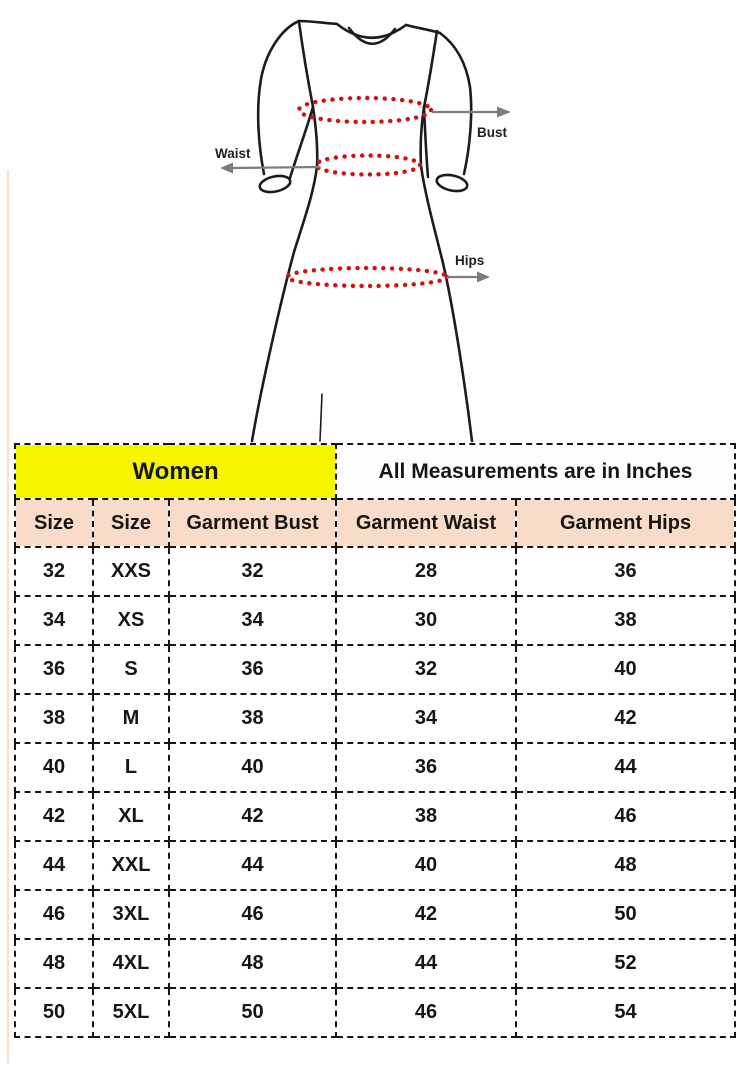 This screenshot has width=746, height=1080. I want to click on waist-arrow, so click(276, 167).